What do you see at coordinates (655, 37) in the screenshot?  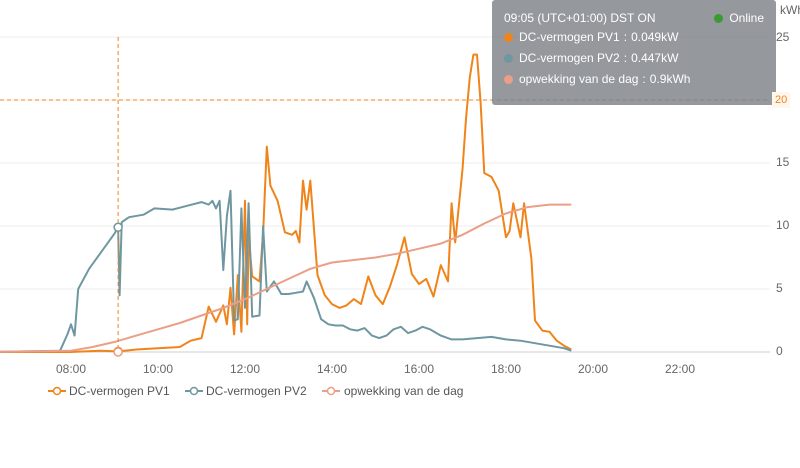 I see `tooltip-value: 0.049kW` at bounding box center [655, 37].